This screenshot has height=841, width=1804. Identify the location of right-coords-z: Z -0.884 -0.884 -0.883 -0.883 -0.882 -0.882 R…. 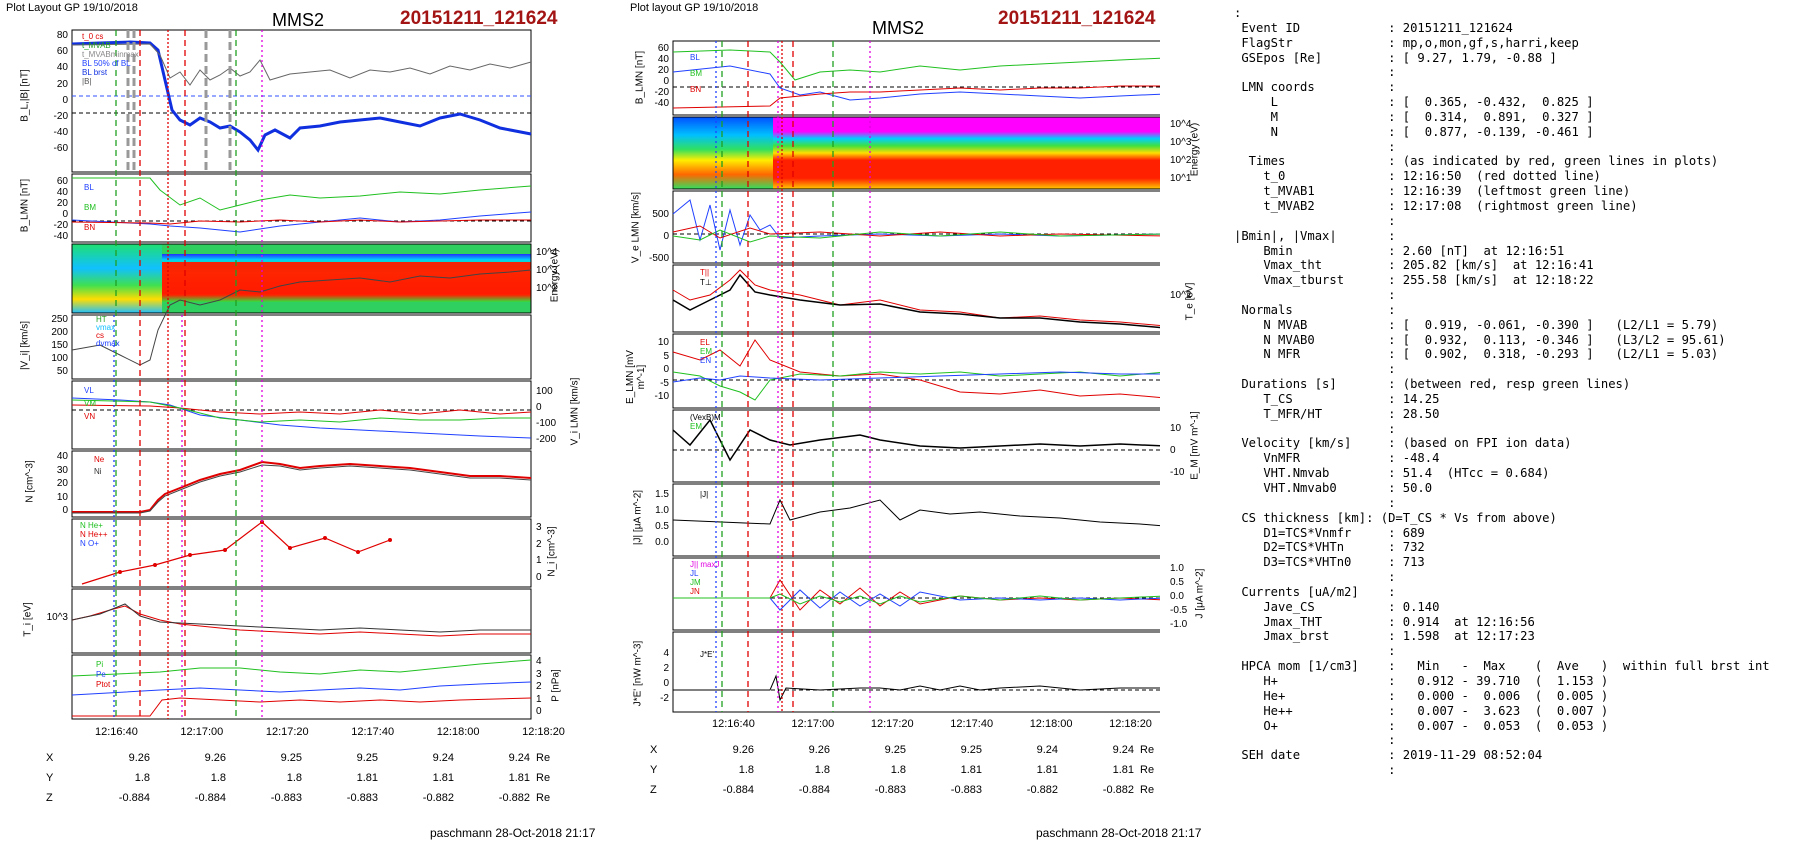
(902, 790).